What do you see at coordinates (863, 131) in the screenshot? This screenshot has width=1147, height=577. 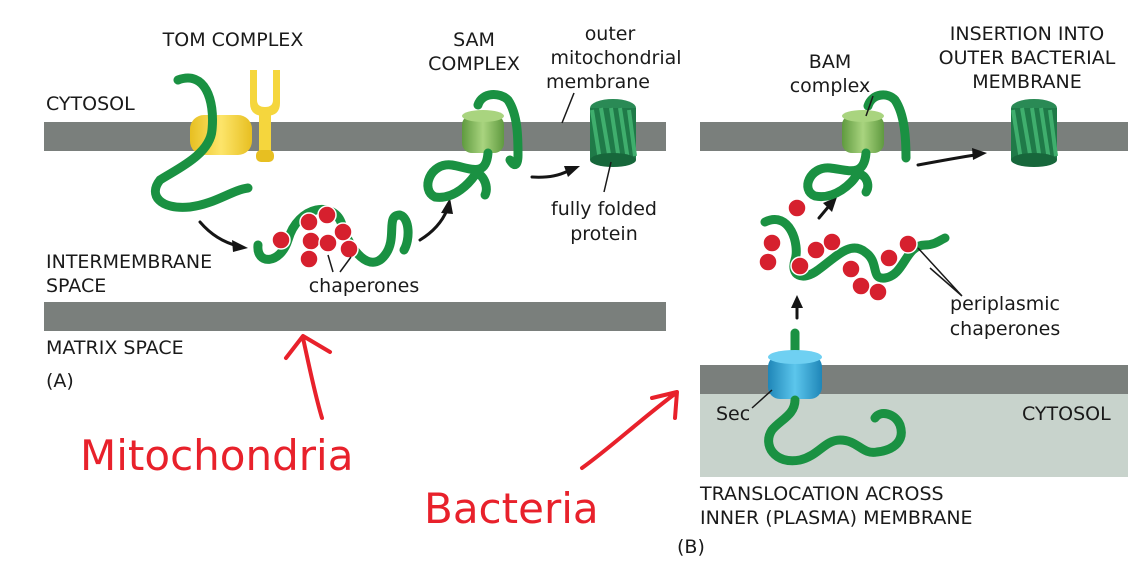 I see `bam-complex` at bounding box center [863, 131].